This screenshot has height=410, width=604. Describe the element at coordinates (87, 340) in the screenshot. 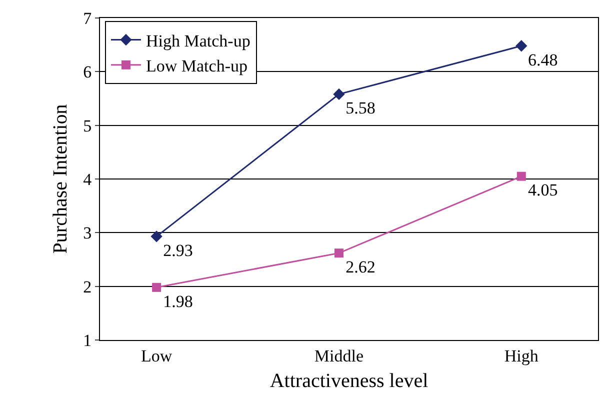

I see `y-tick-label: 1` at that location.